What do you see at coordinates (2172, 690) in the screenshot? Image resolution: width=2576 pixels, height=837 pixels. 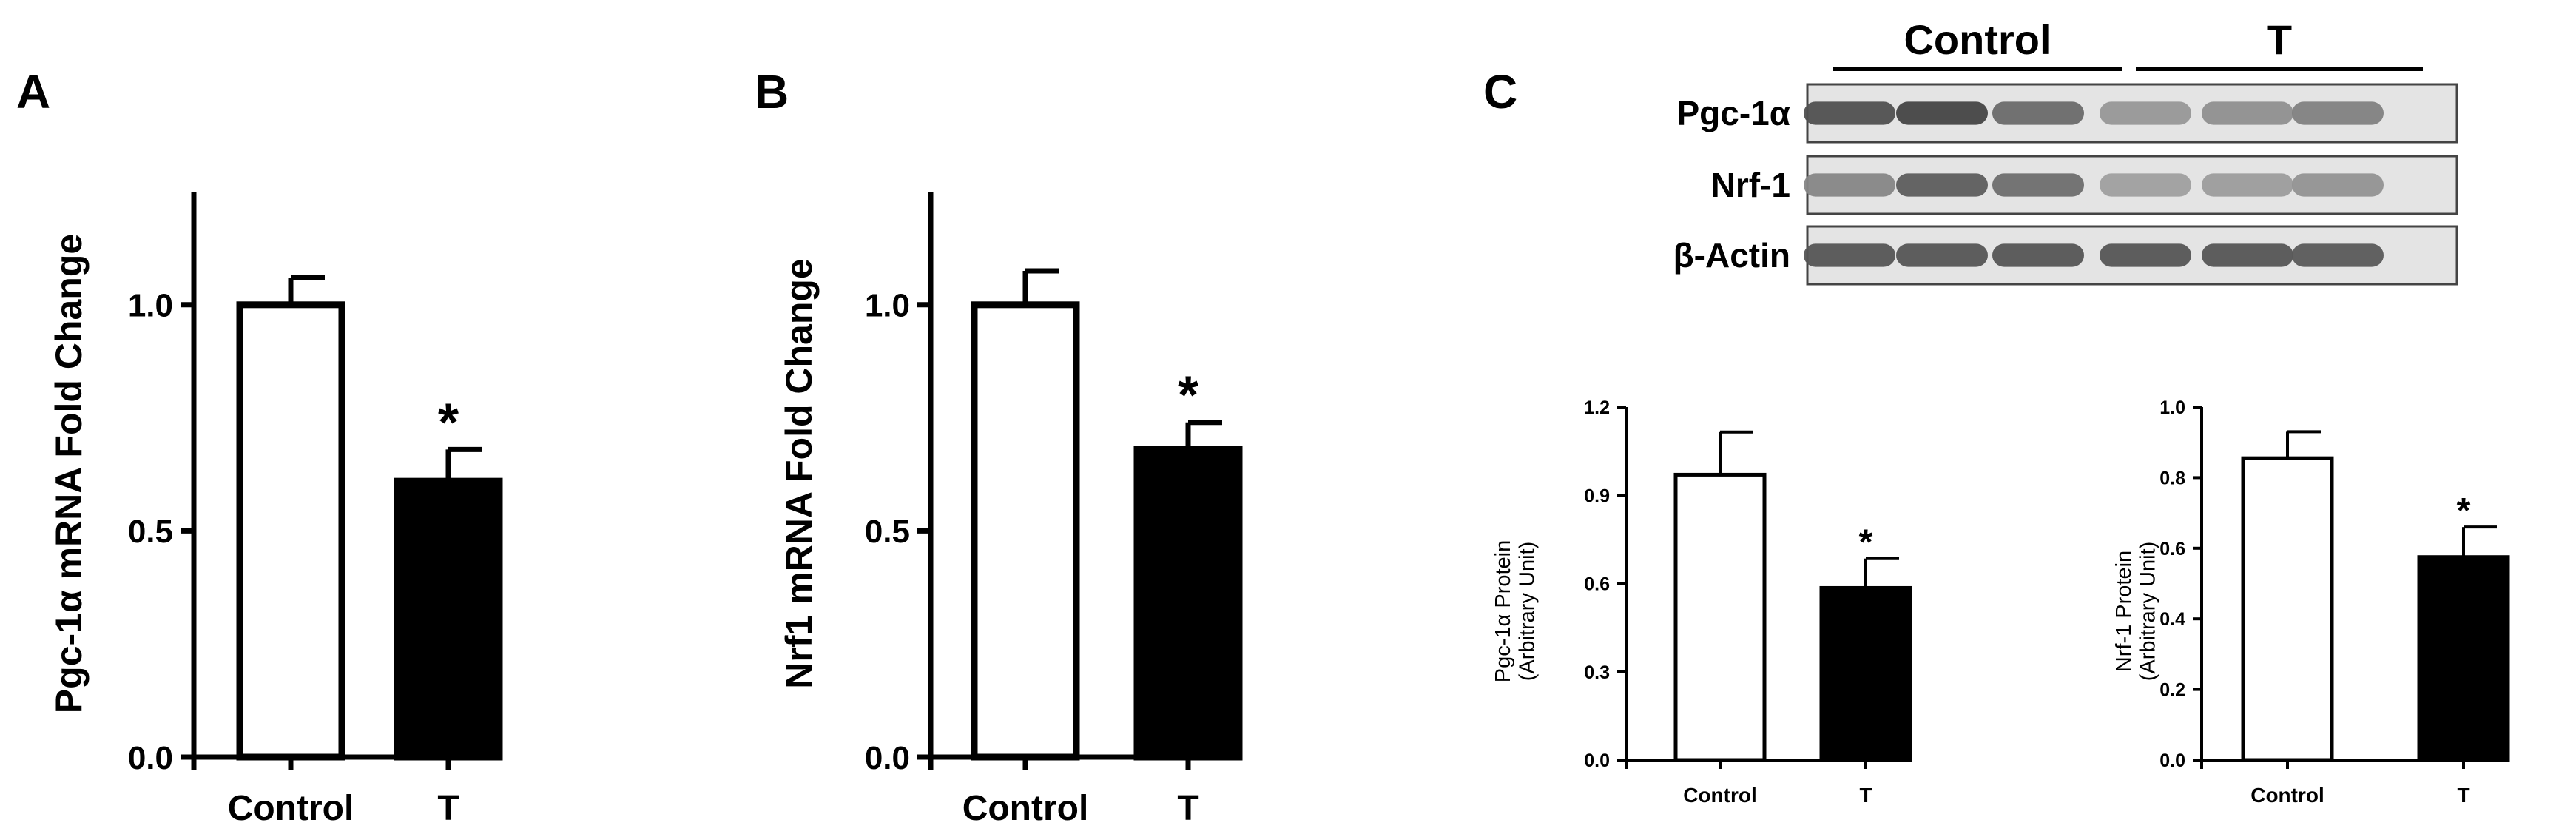 I see `y-tick-label: 0.2` at bounding box center [2172, 690].